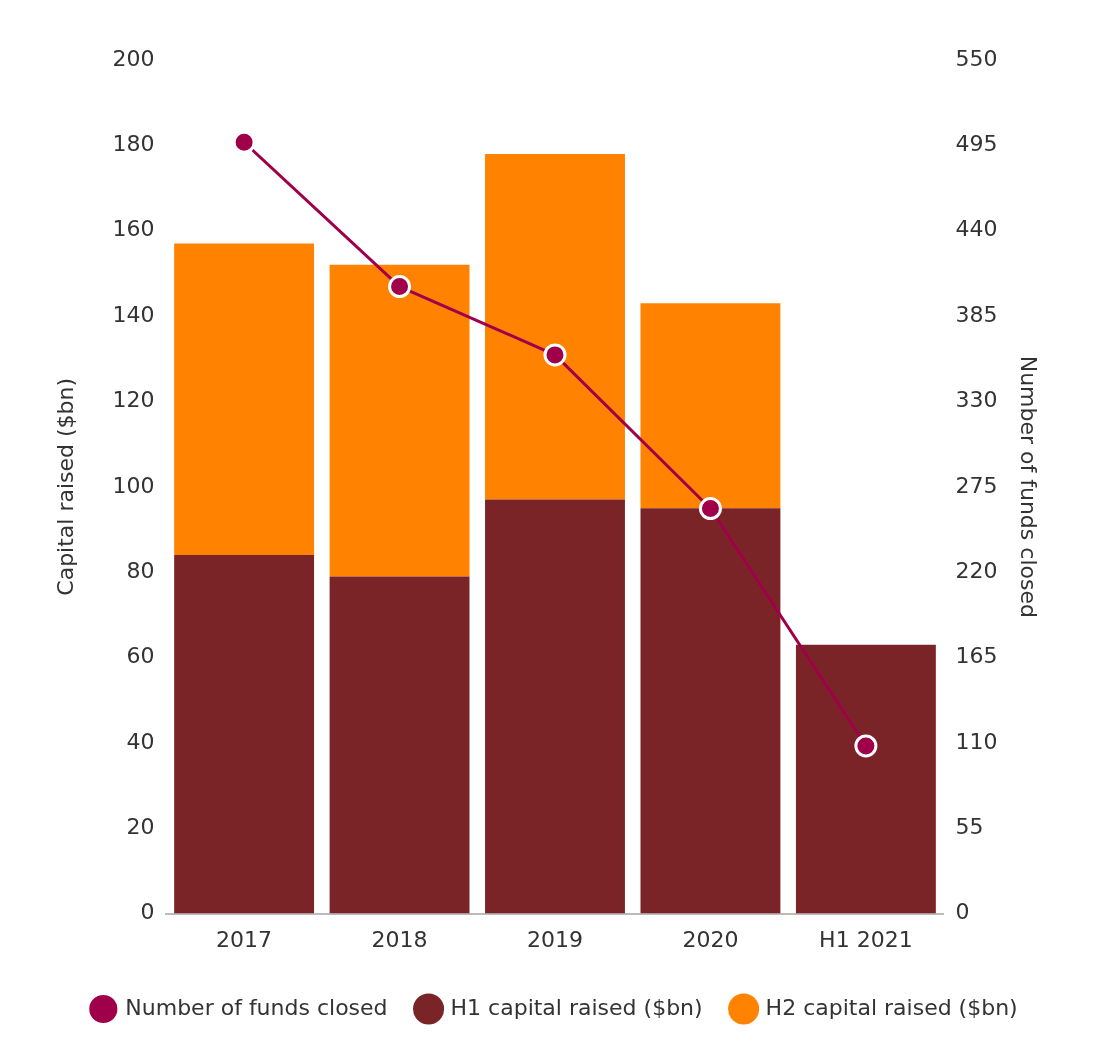 The height and width of the screenshot is (1050, 1100). I want to click on legend-label: H2 capital raised ($bn), so click(891, 1007).